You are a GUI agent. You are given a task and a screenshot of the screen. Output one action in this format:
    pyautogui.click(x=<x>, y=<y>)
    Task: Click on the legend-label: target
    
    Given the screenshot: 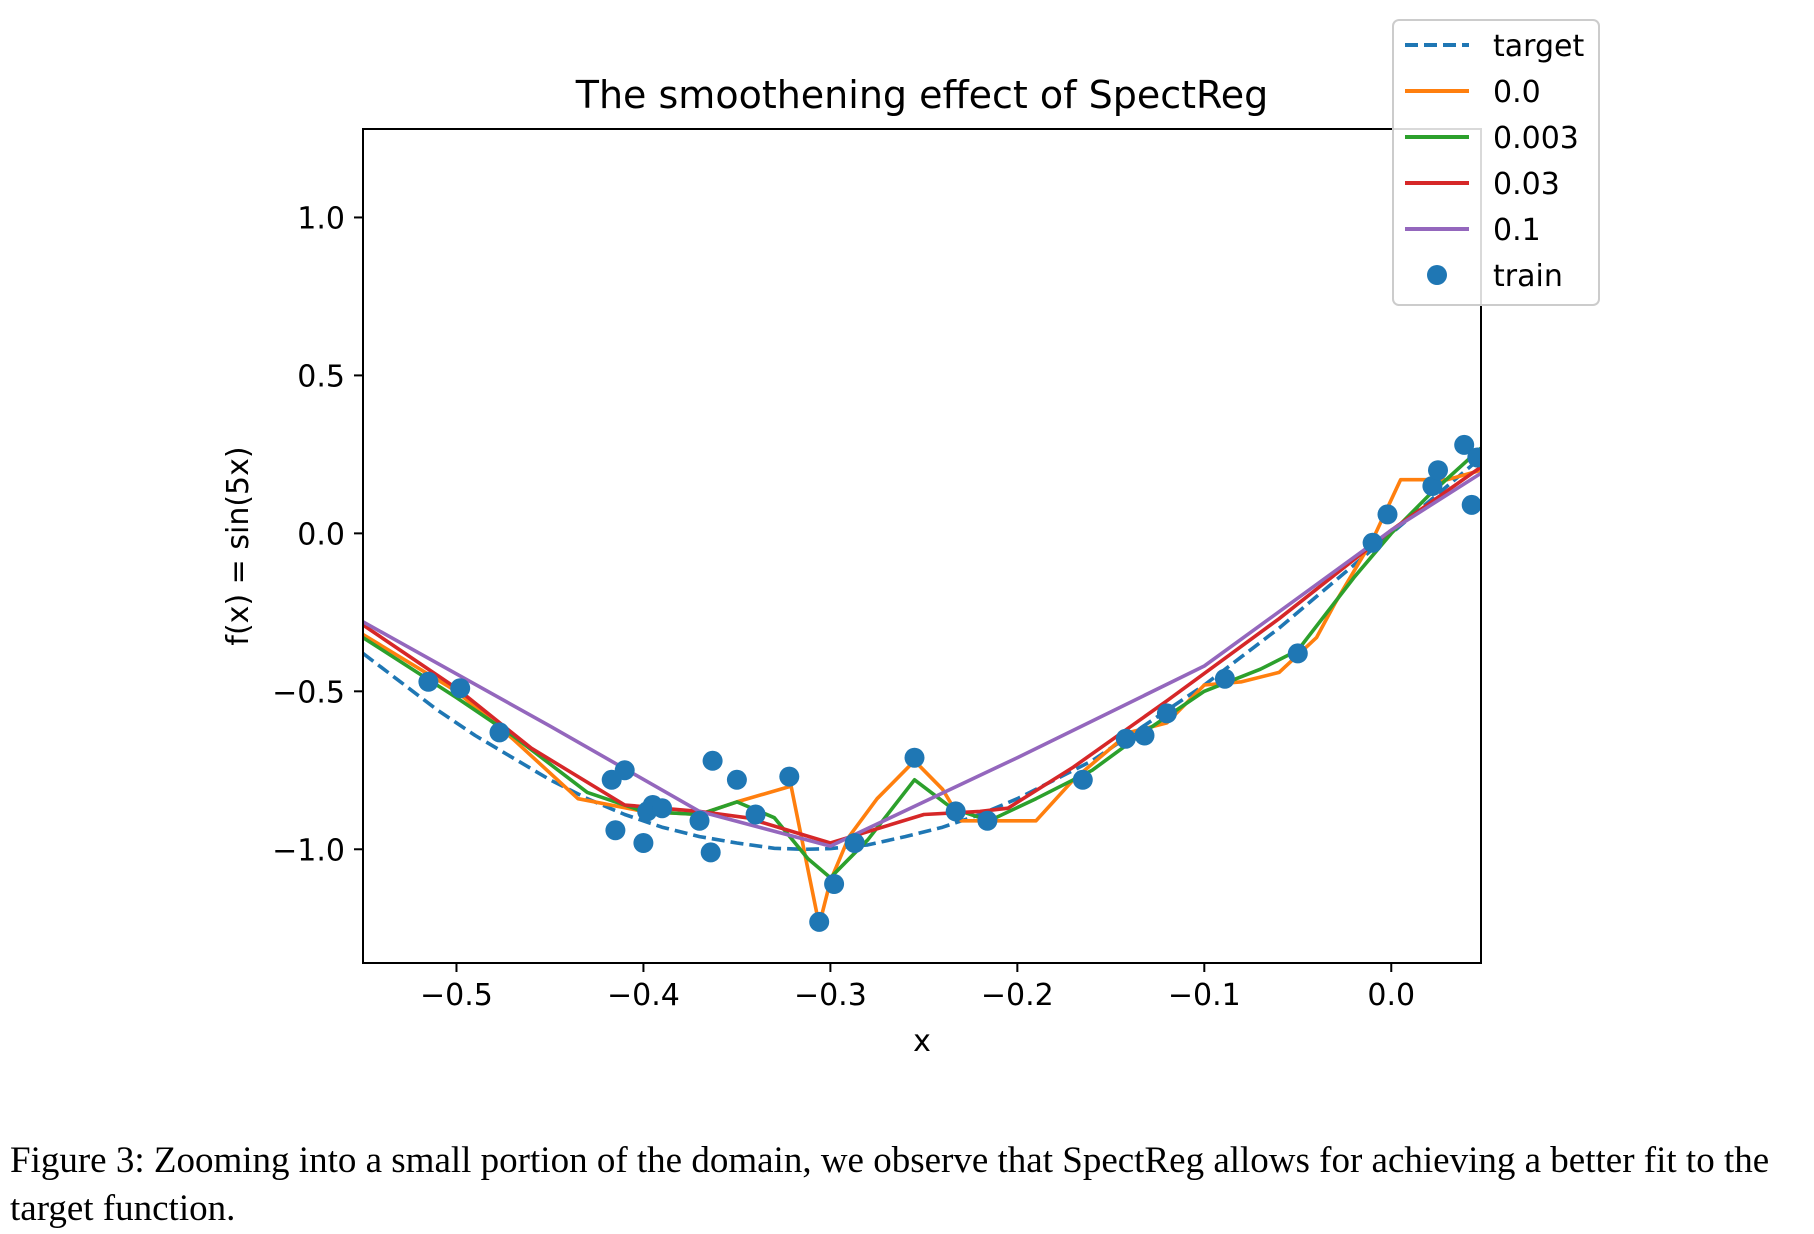 What is the action you would take?
    pyautogui.click(x=1538, y=46)
    